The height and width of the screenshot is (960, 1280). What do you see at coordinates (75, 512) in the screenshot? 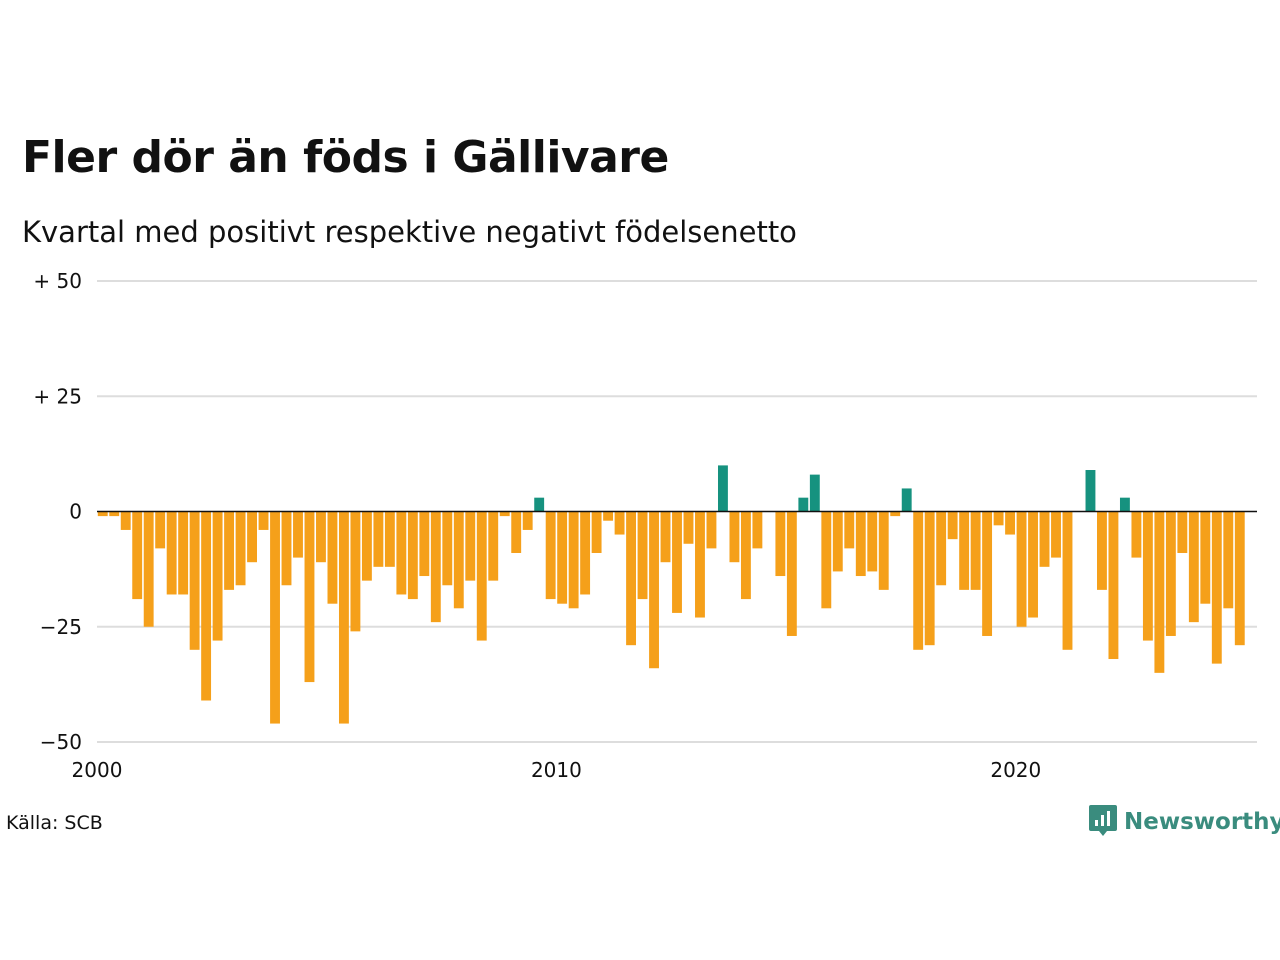
I see `y-tick-label: 0` at bounding box center [75, 512].